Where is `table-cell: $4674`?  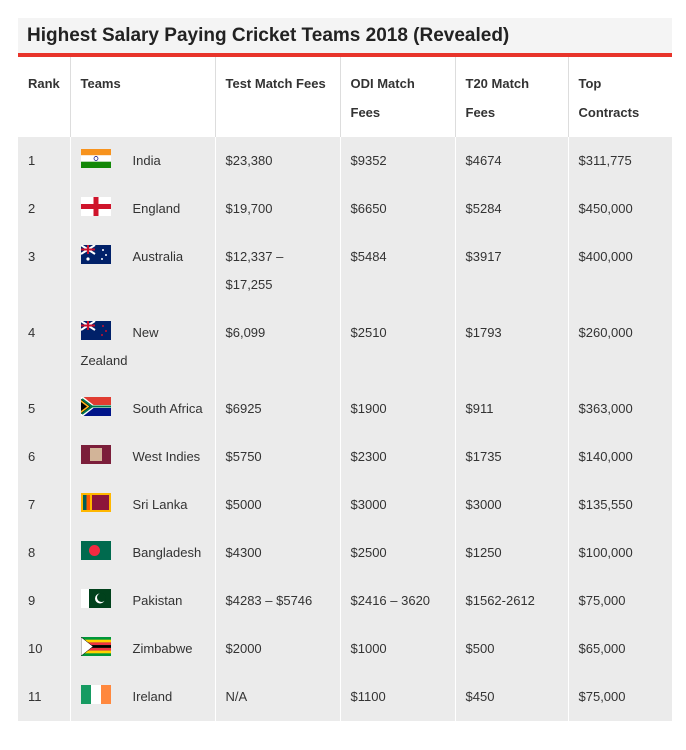 table-cell: $4674 is located at coordinates (511, 161).